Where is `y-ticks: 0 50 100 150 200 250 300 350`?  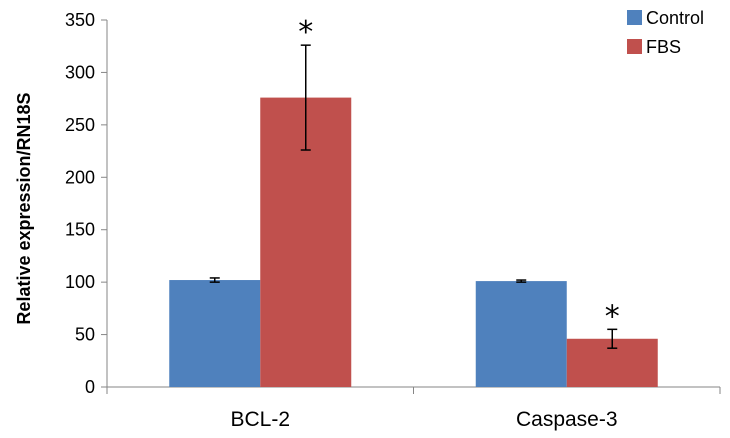 y-ticks: 0 50 100 150 200 250 300 350 is located at coordinates (86, 203).